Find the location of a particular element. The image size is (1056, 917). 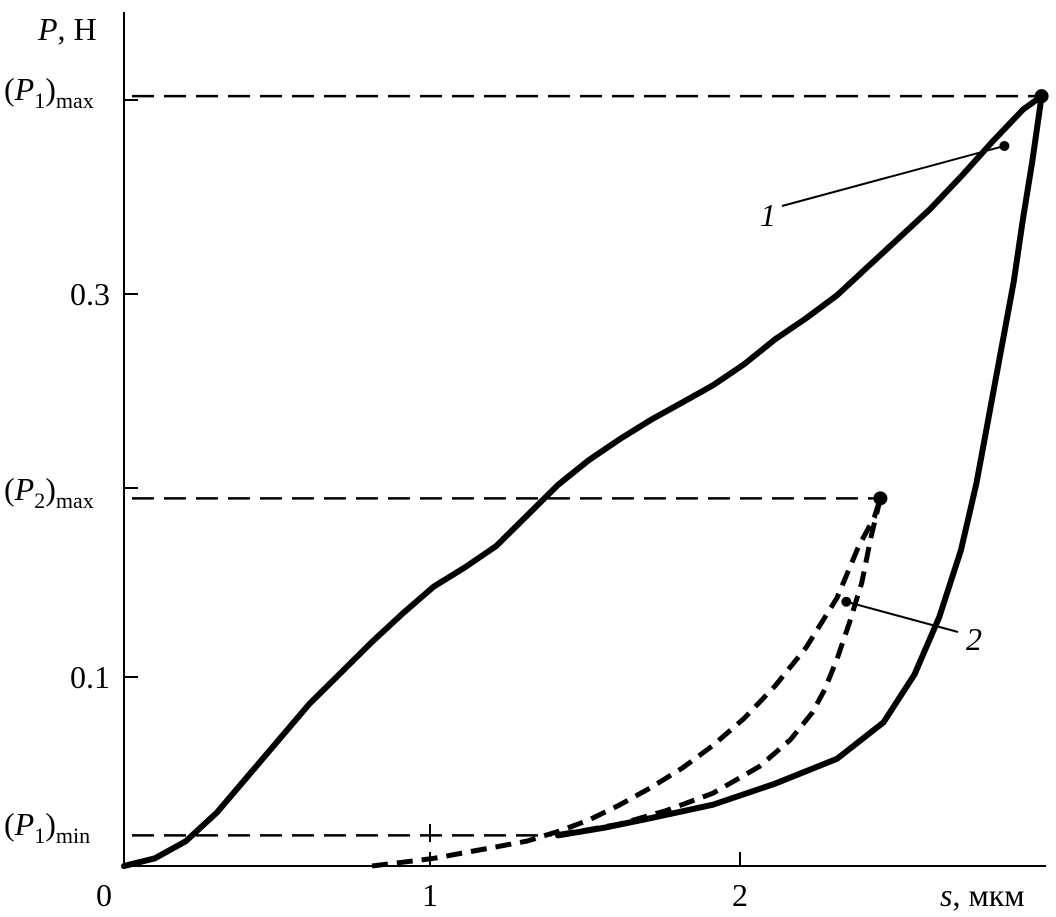

series-1-peak-point is located at coordinates (1041, 96).